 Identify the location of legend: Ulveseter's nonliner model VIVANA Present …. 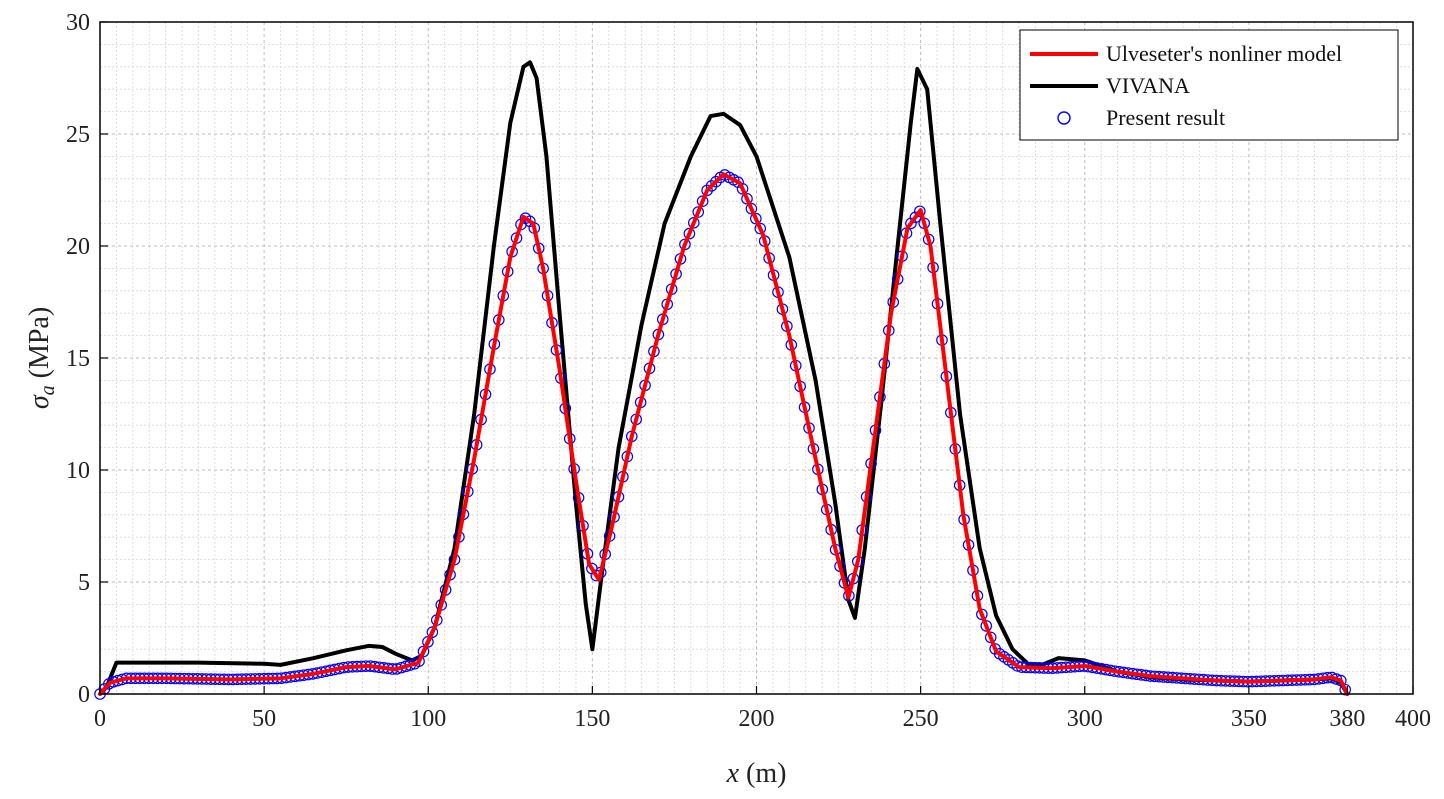
(1209, 85).